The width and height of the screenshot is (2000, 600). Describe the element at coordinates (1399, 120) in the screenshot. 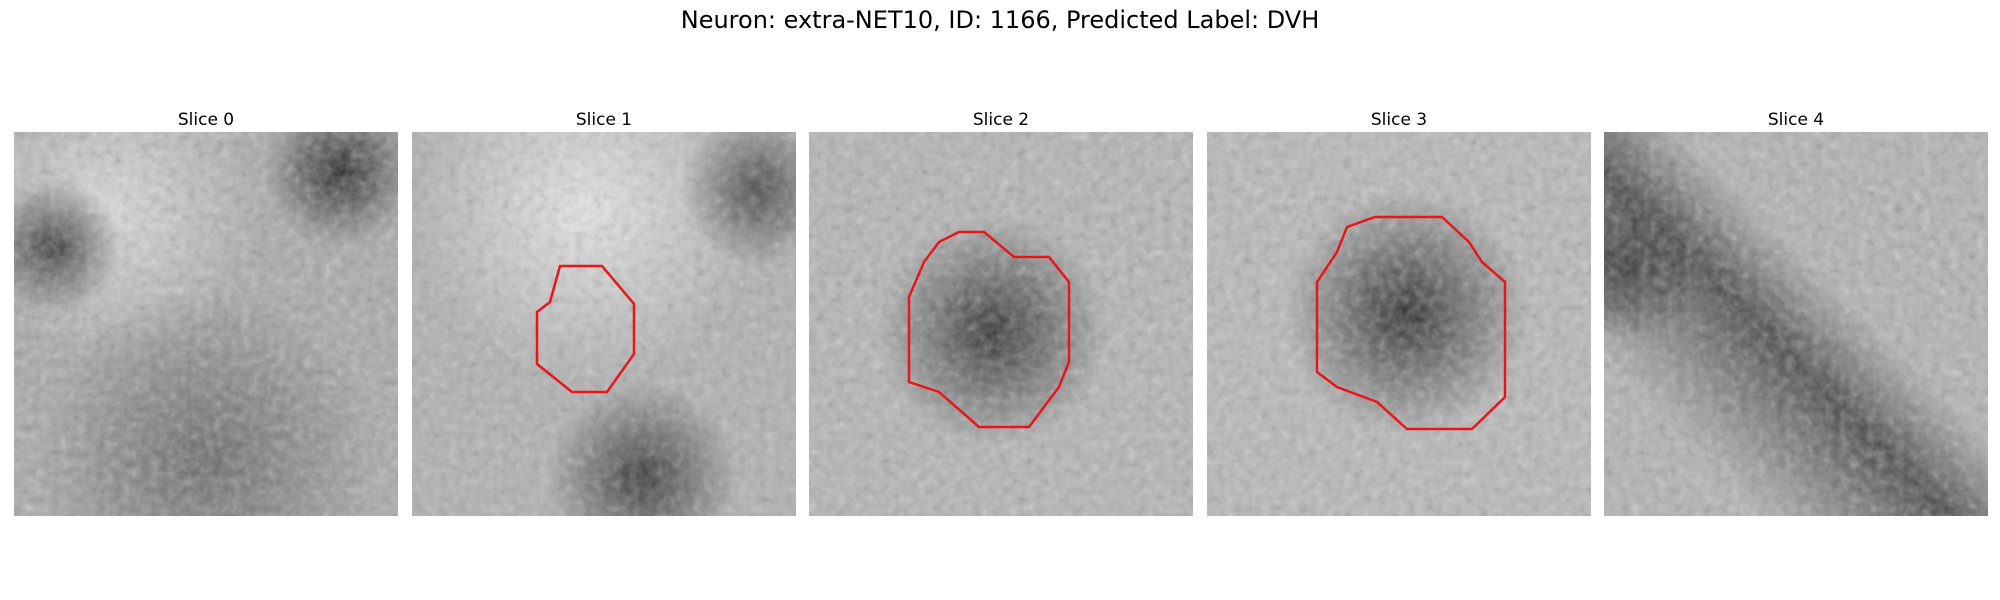

I see `slice-title: Slice 3` at that location.